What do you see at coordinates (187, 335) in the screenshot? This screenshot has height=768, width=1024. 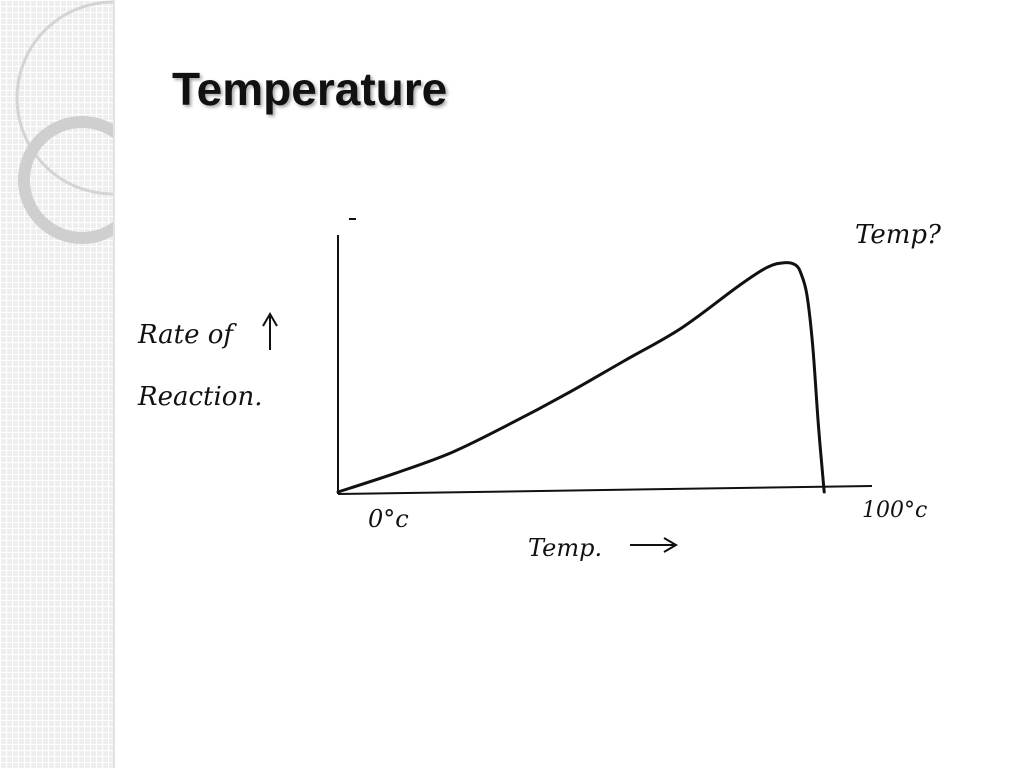 I see `y-axis-label-line1: Rate of` at bounding box center [187, 335].